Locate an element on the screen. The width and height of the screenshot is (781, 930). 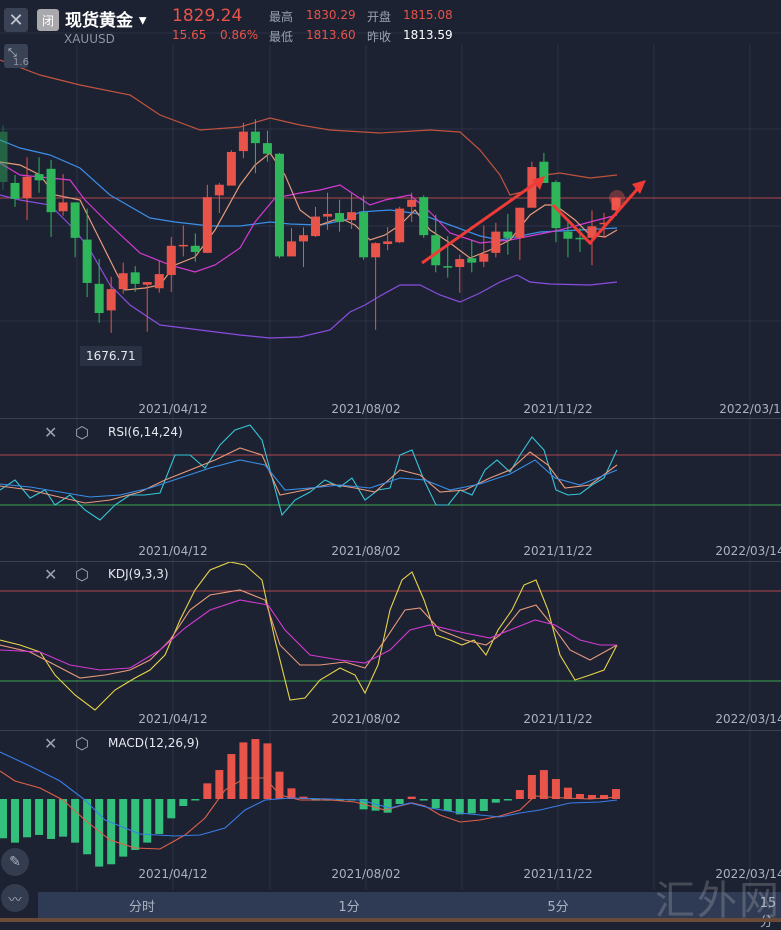
zoom-toggle-button: ⤡ 1.6 is located at coordinates (16, 56).